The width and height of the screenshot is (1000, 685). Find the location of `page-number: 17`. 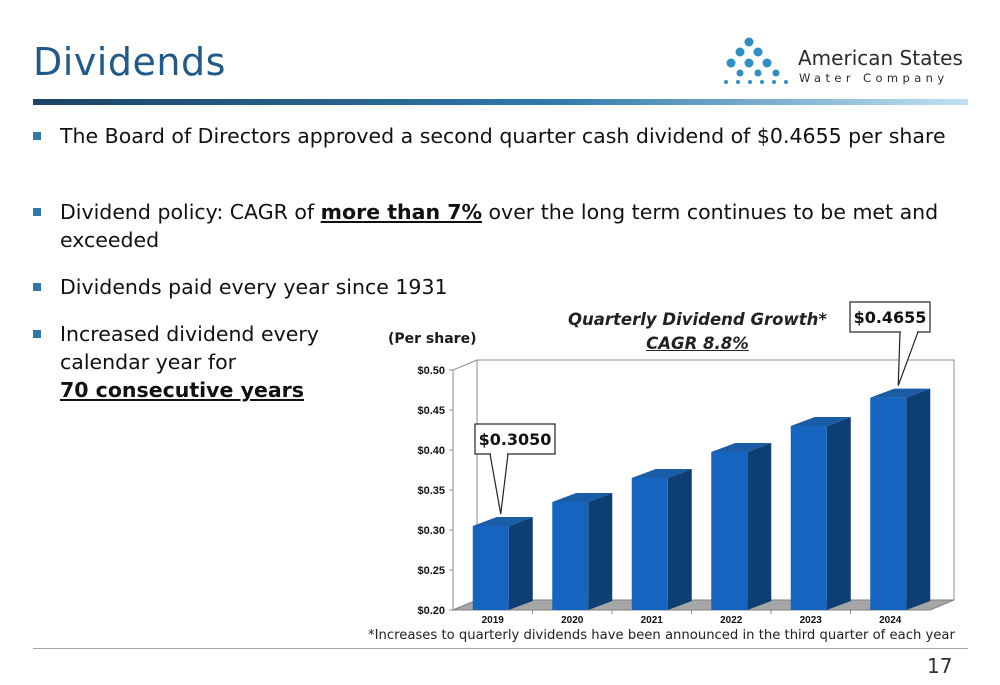

page-number: 17 is located at coordinates (940, 666).